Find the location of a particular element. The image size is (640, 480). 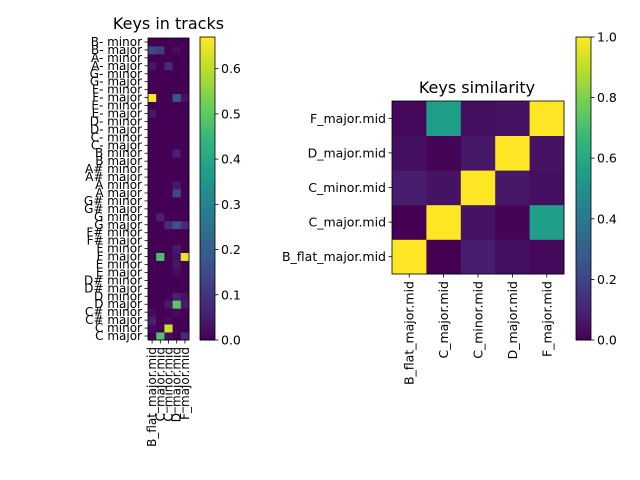

colorbar-tick-label: 0.4 is located at coordinates (231, 159).